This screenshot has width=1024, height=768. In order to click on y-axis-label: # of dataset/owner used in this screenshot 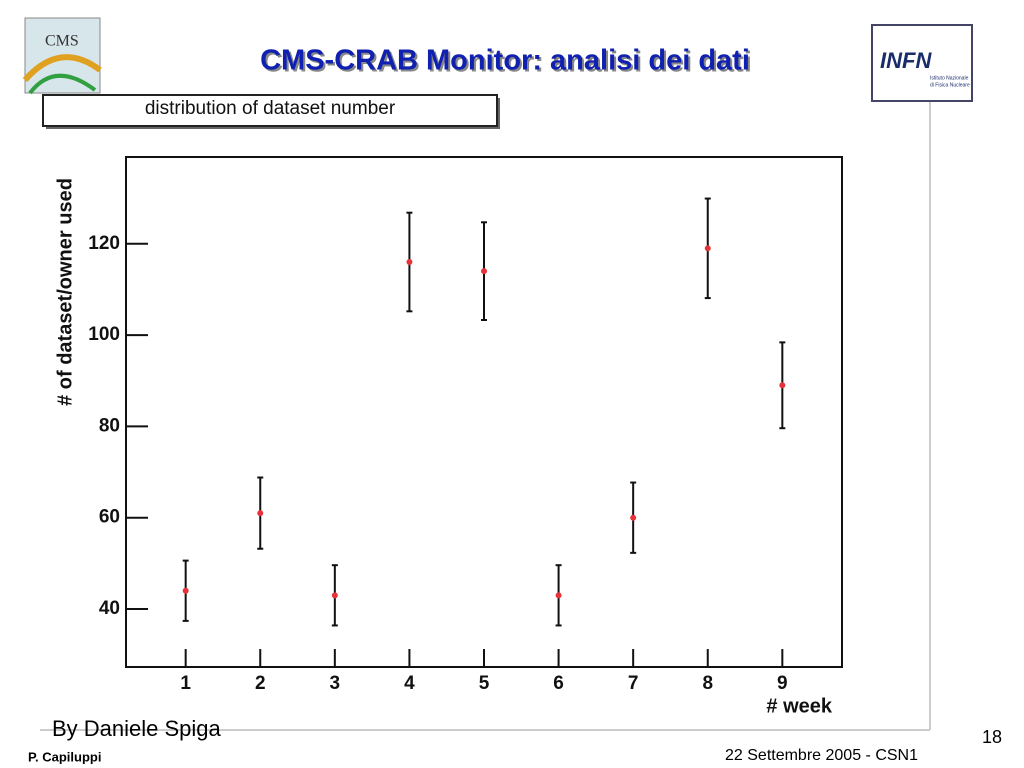, I will do `click(65, 292)`.